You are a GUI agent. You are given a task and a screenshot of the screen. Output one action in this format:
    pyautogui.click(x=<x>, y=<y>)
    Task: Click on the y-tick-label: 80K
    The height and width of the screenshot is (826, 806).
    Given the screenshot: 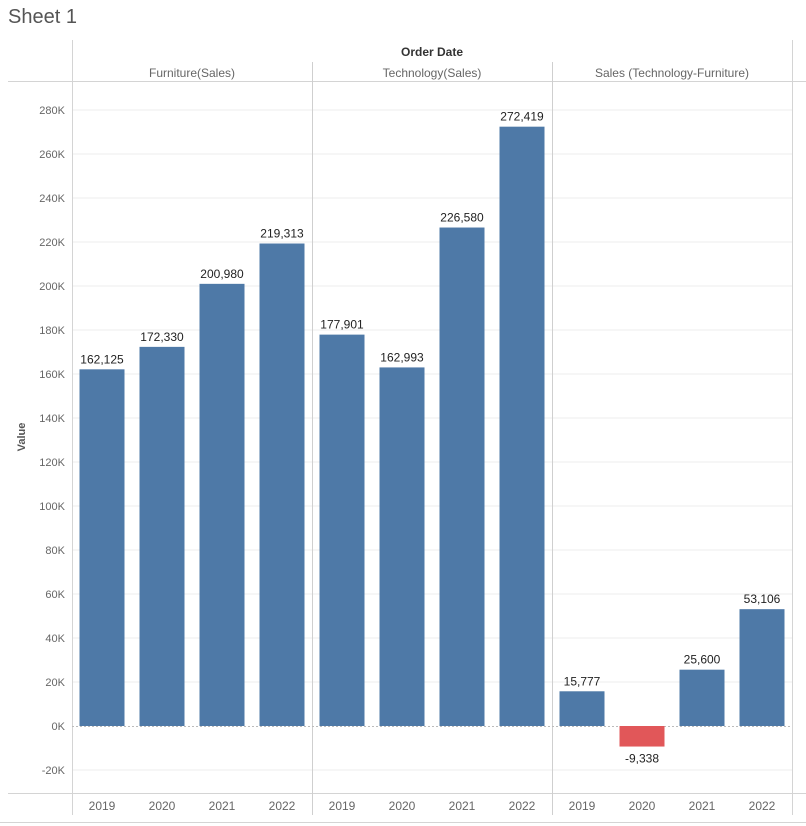 What is the action you would take?
    pyautogui.click(x=55, y=551)
    